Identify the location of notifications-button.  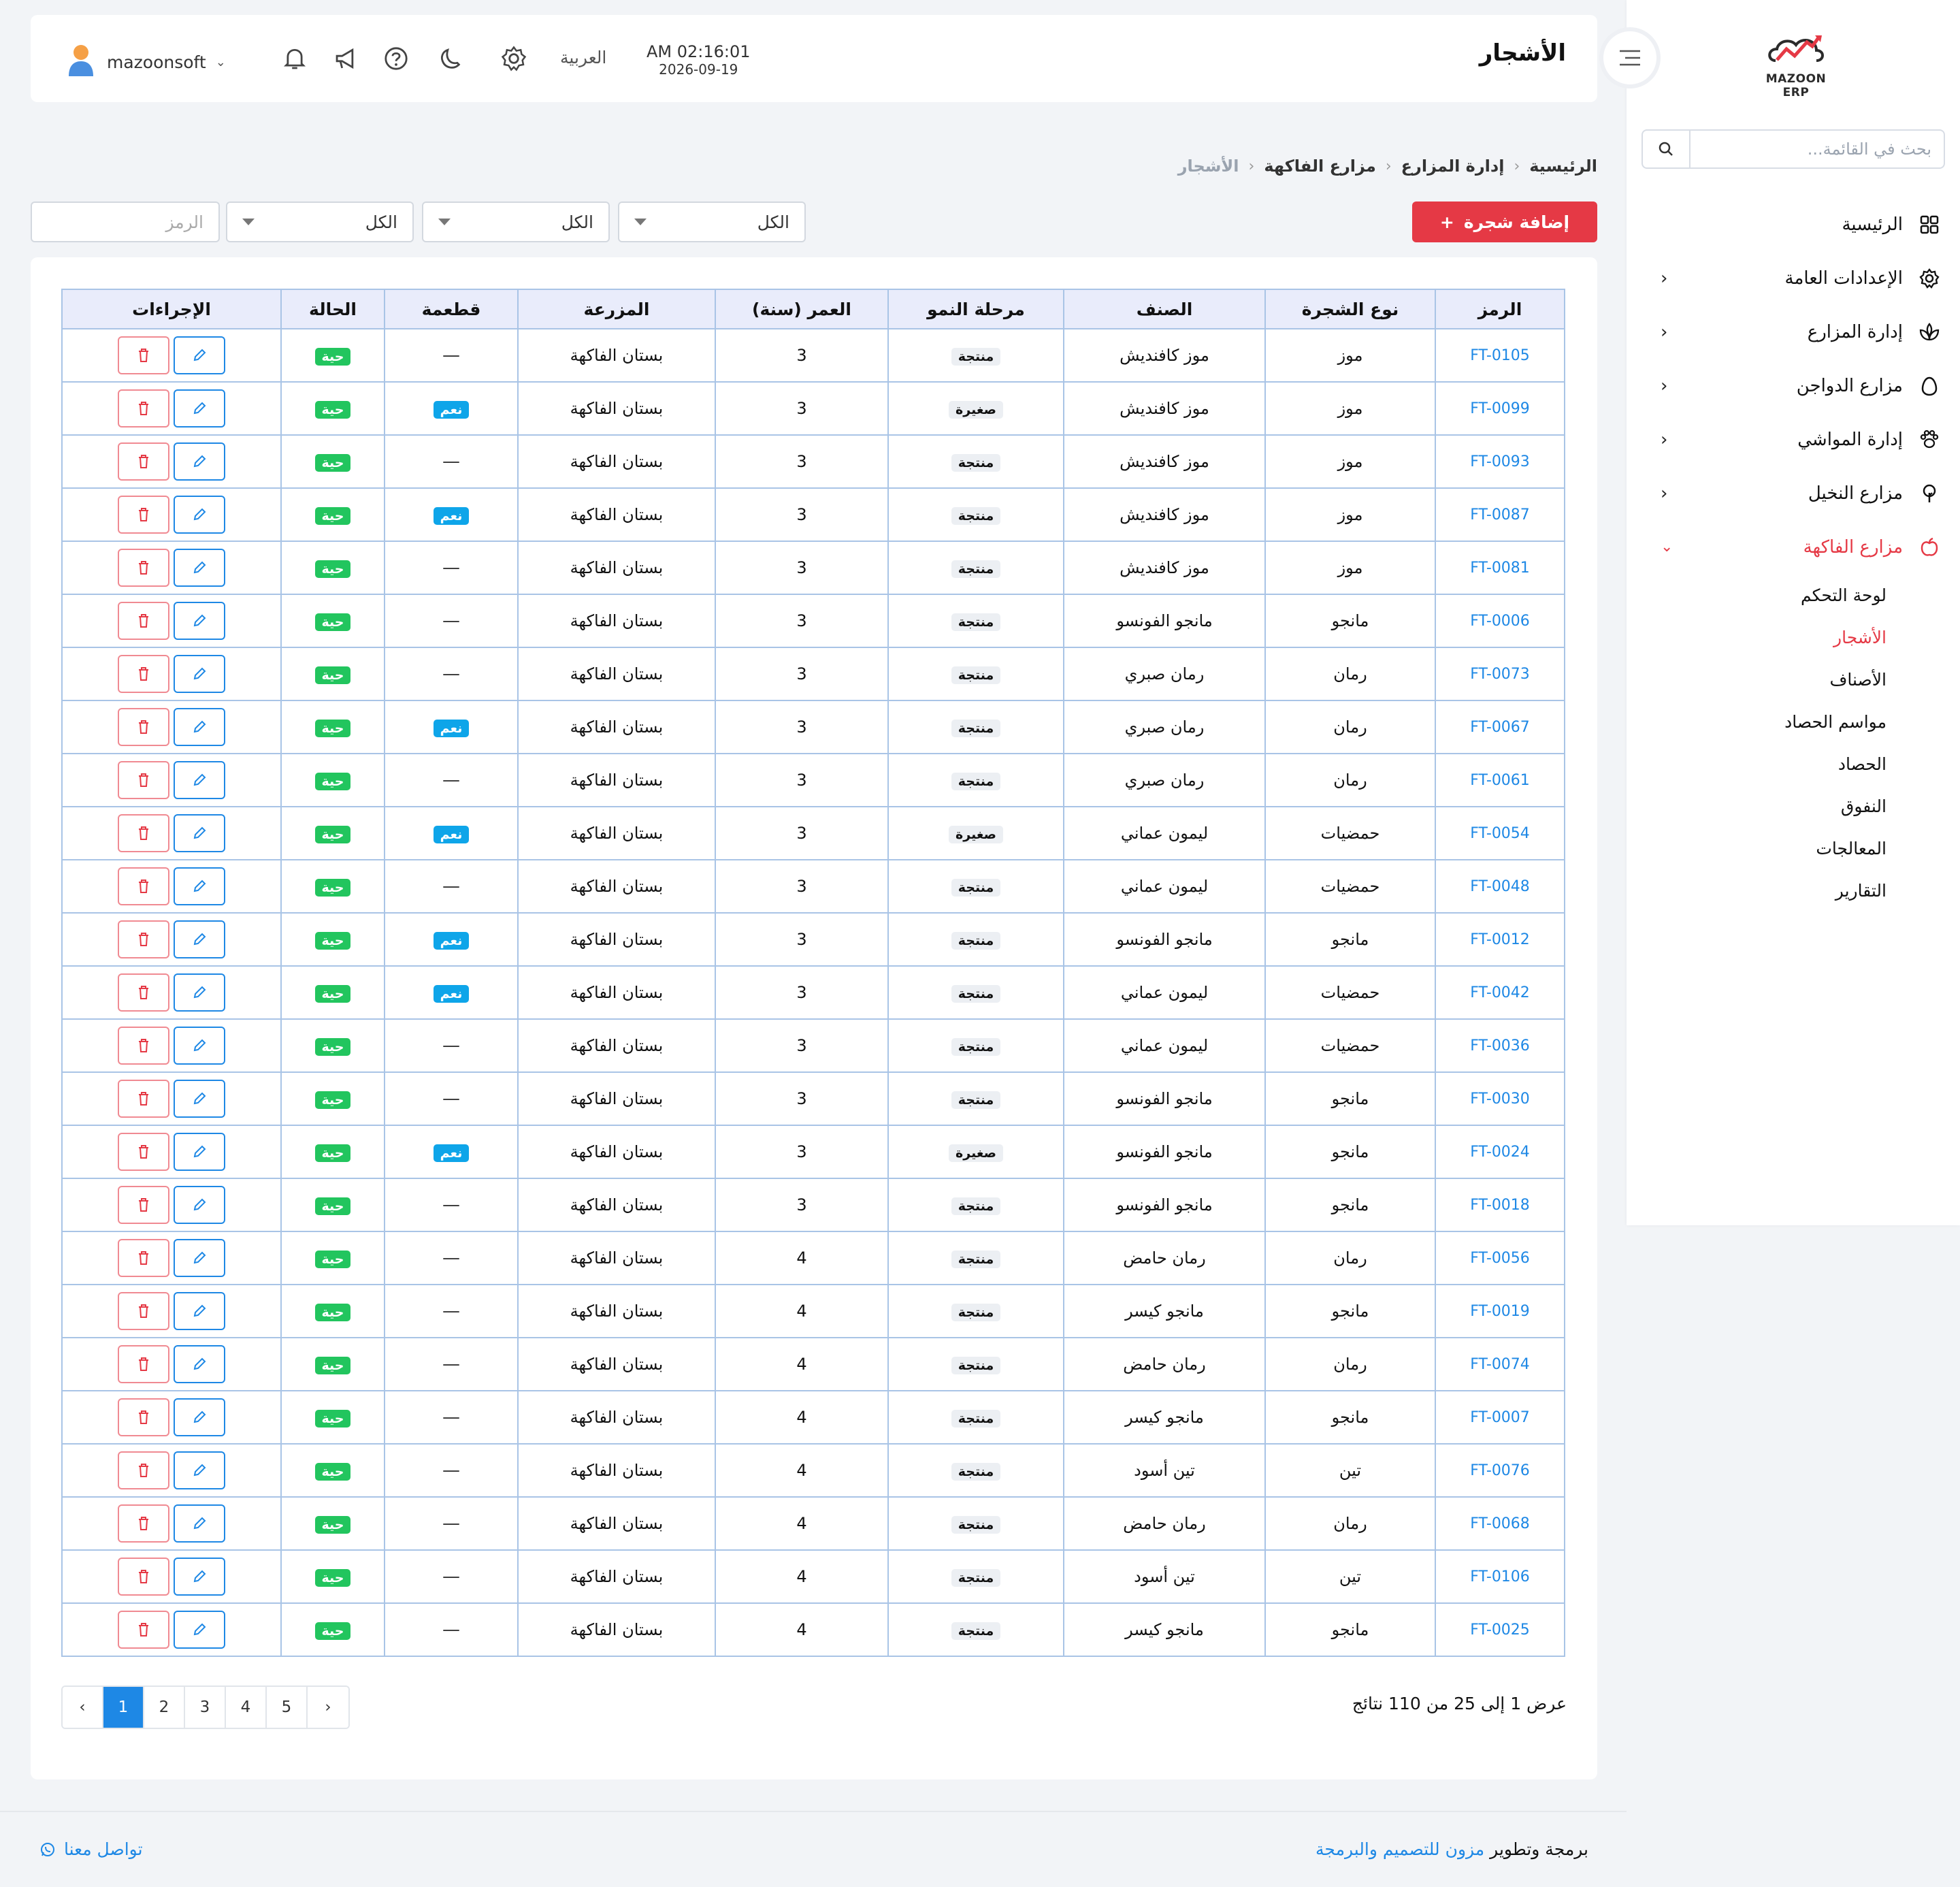
(294, 58).